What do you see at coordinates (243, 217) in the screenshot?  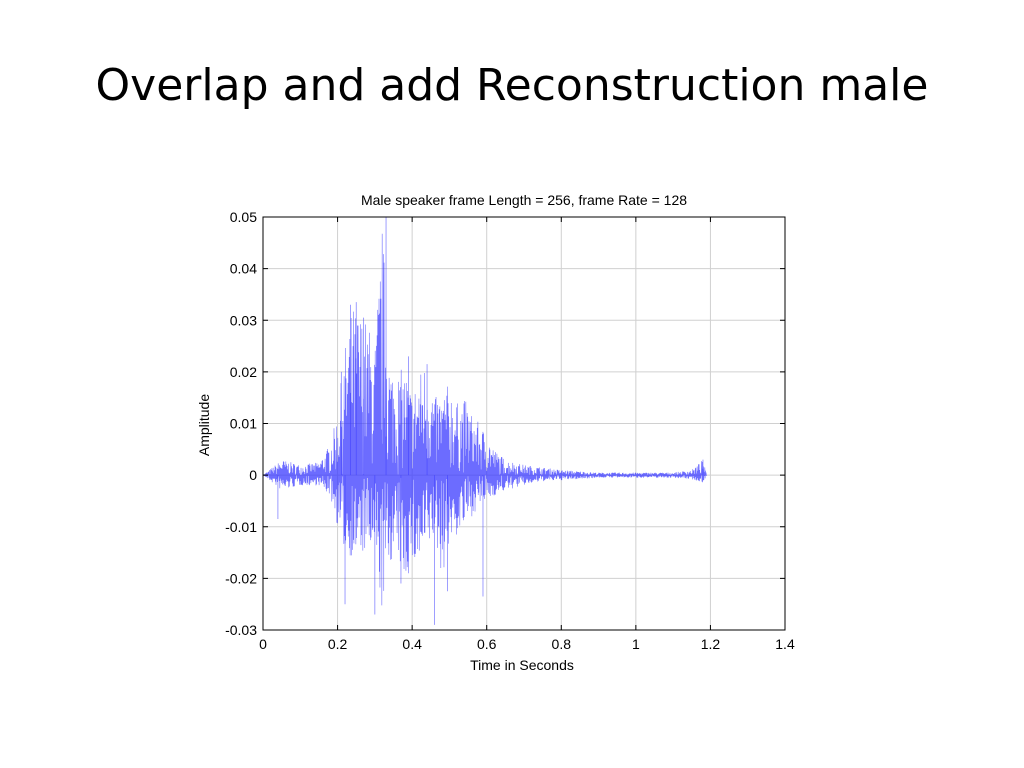 I see `y-tick-label: 0.05` at bounding box center [243, 217].